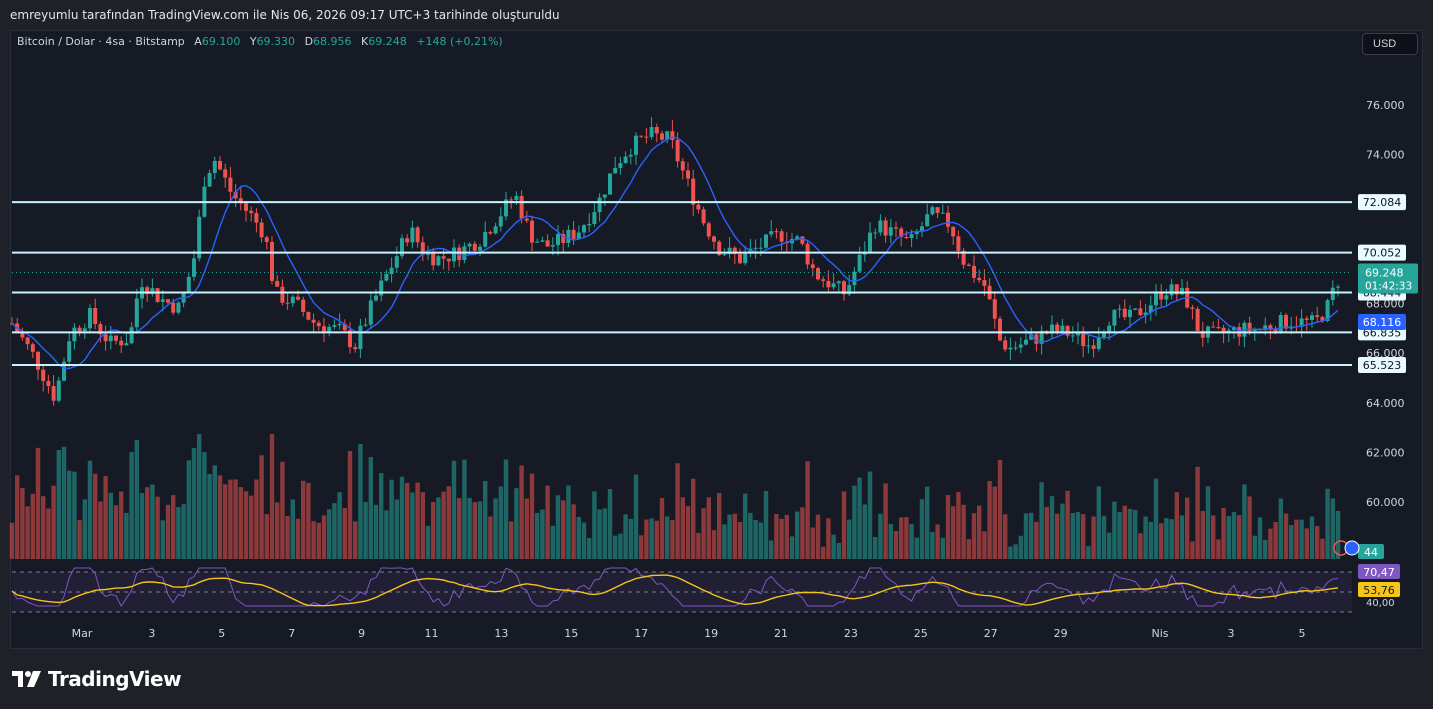  Describe the element at coordinates (1382, 253) in the screenshot. I see `level-price-label: 70.052` at that location.